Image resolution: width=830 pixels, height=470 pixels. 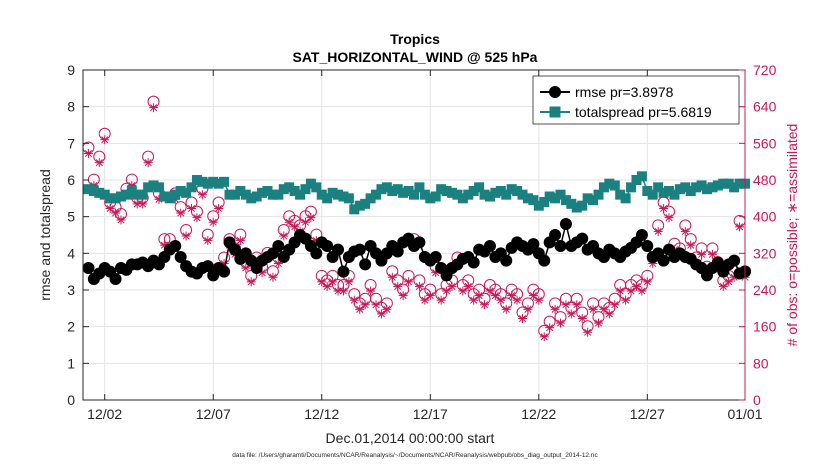 I want to click on y-left-tick-label: 3, so click(x=71, y=290).